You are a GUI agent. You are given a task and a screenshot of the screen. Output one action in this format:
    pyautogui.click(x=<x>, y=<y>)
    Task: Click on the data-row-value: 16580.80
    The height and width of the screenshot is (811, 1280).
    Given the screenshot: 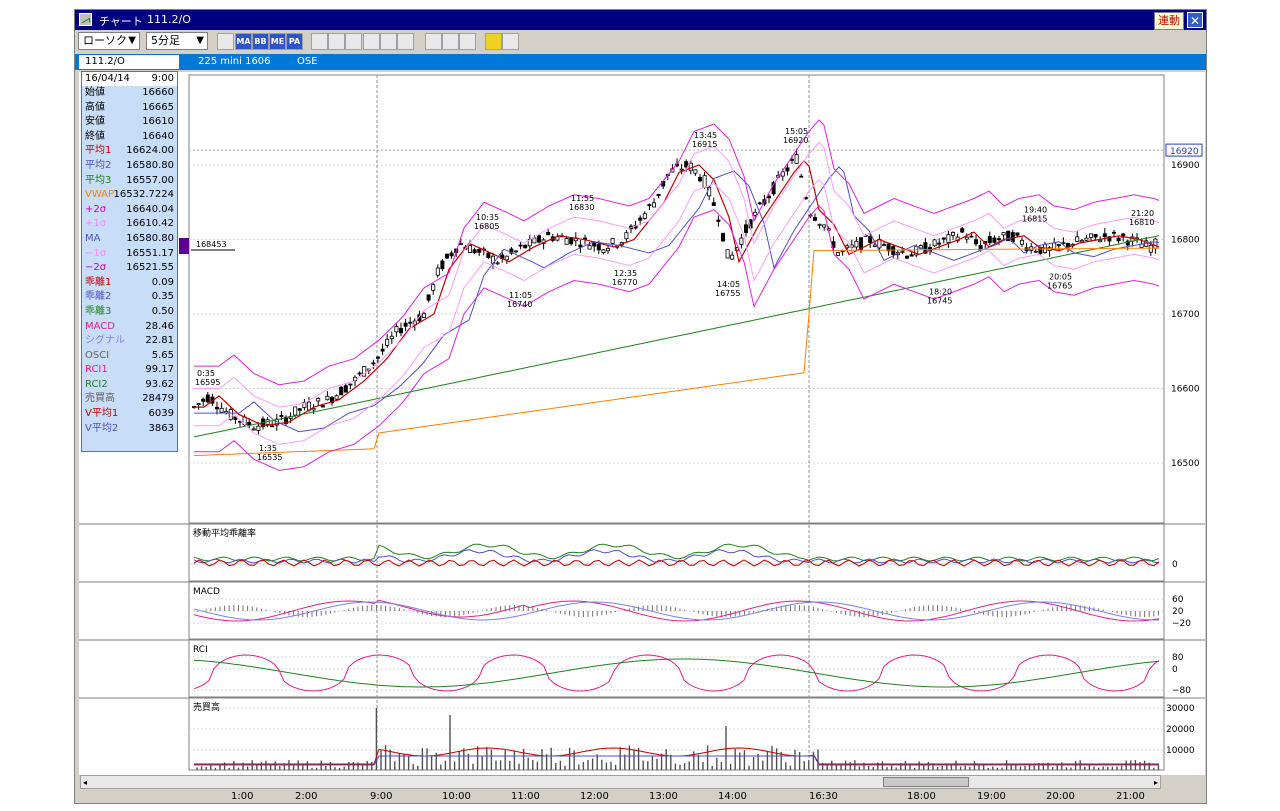 What is the action you would take?
    pyautogui.click(x=150, y=238)
    